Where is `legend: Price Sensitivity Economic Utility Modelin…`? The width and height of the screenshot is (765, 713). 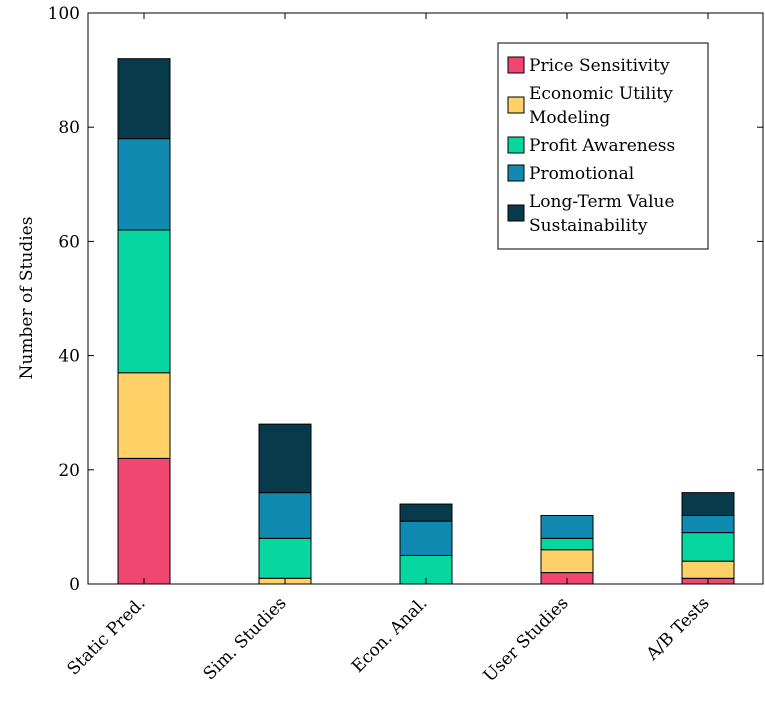 legend: Price Sensitivity Economic Utility Modelin… is located at coordinates (603, 146).